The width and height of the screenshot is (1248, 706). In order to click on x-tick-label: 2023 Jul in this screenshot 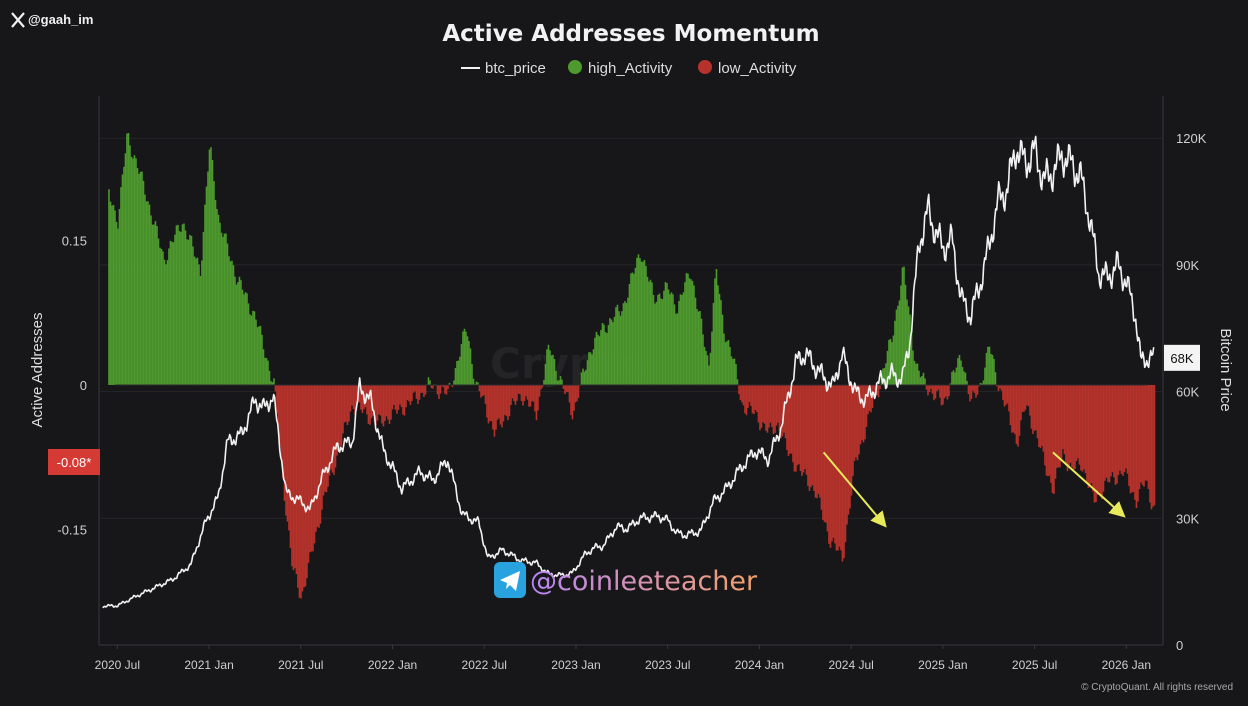, I will do `click(667, 665)`.